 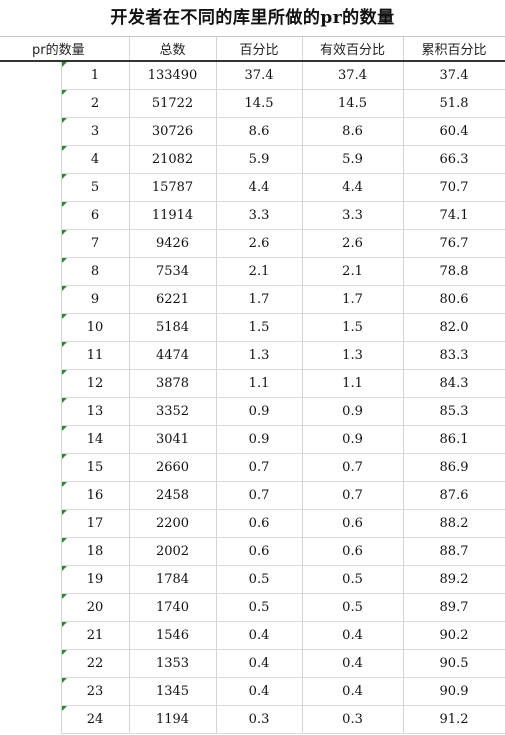 I want to click on cell-pr-count: 20, so click(x=95, y=607).